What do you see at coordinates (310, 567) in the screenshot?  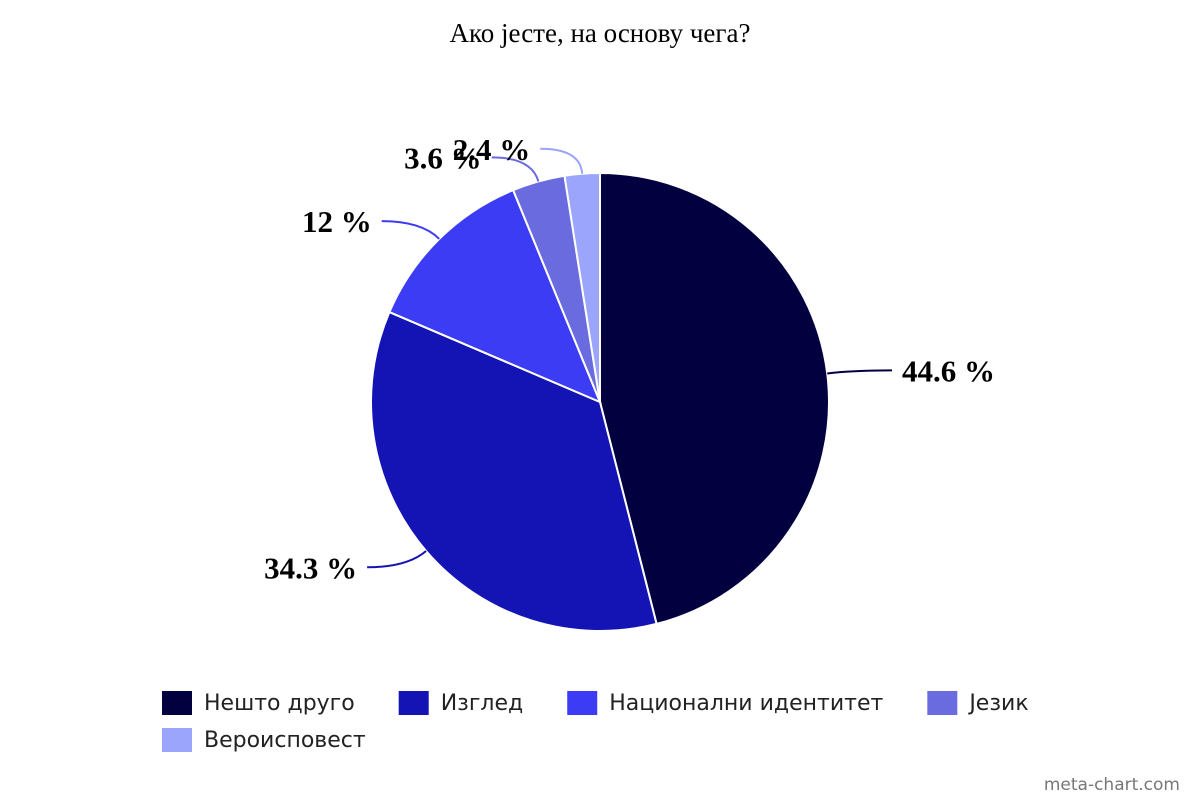 I see `value-label: 34.3 %` at bounding box center [310, 567].